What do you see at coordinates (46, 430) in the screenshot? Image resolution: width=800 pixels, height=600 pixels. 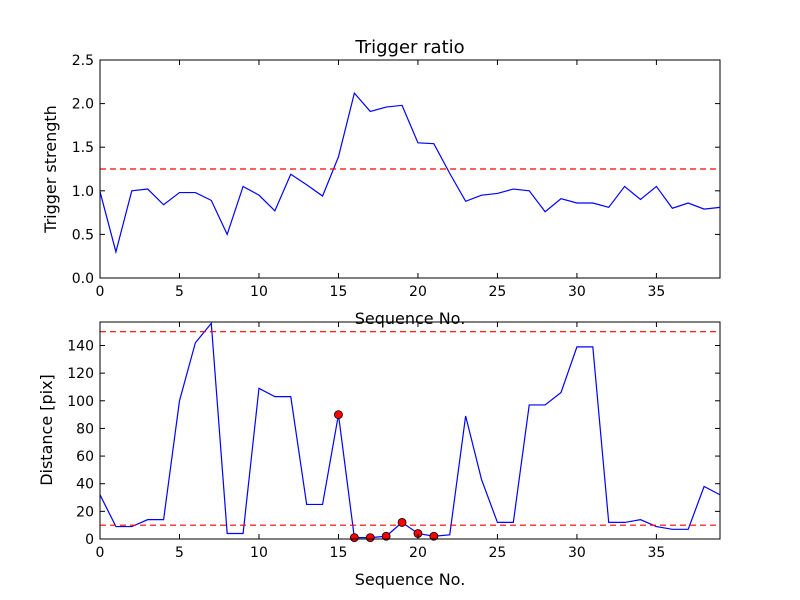 I see `y-axis-label: Distance [pix]` at bounding box center [46, 430].